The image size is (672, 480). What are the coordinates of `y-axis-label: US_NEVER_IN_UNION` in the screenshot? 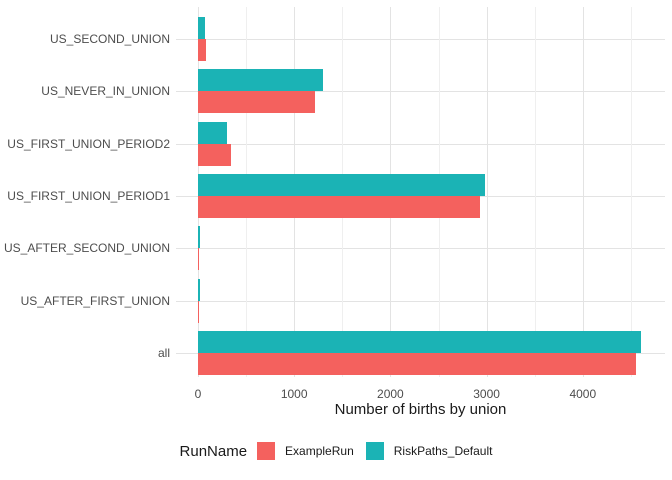 It's located at (105, 91).